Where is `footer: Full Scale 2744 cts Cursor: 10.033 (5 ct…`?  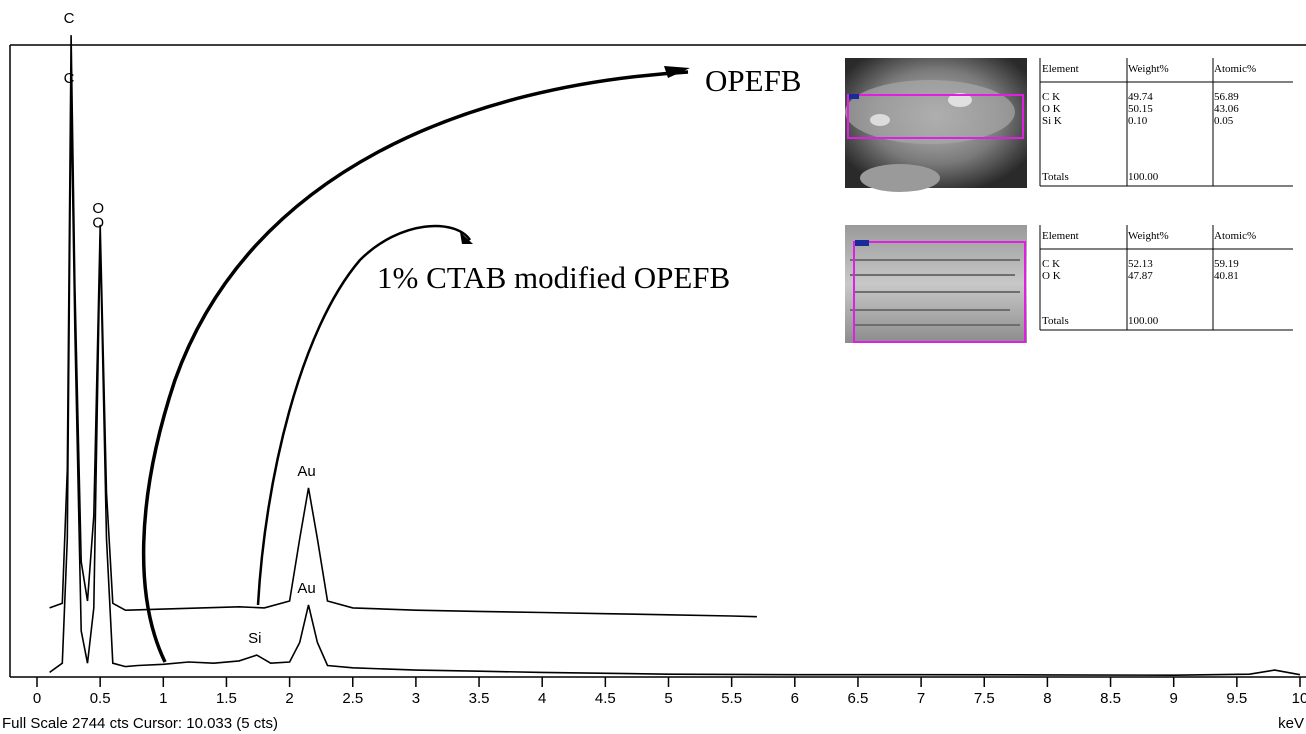
footer: Full Scale 2744 cts Cursor: 10.033 (5 ct… is located at coordinates (140, 723).